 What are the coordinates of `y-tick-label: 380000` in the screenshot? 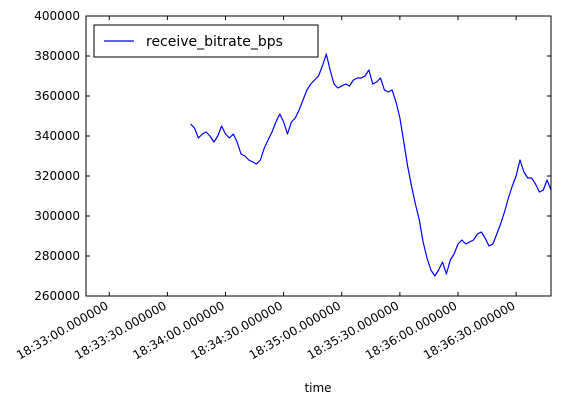 It's located at (57, 56).